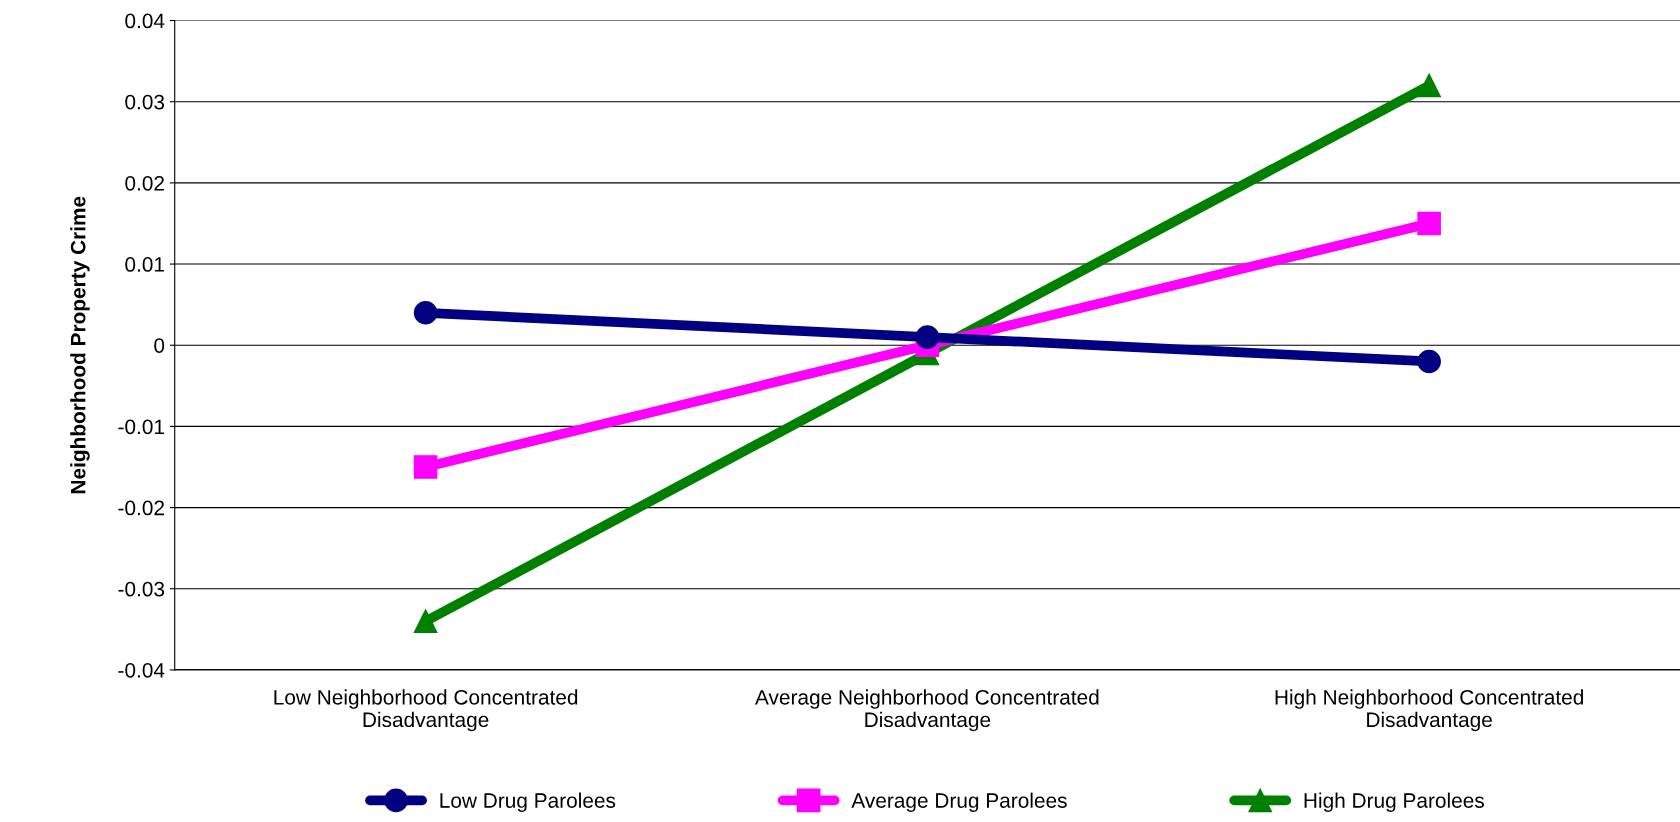  What do you see at coordinates (159, 345) in the screenshot?
I see `y-tick-label: 0` at bounding box center [159, 345].